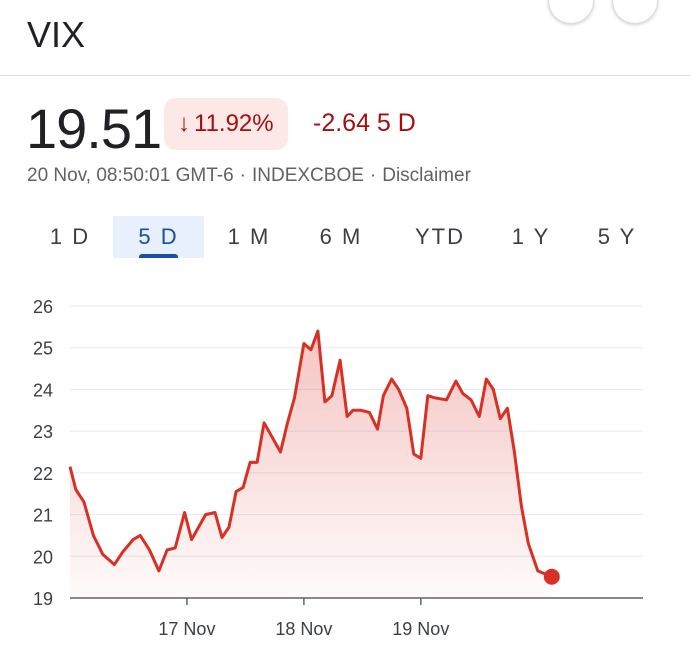 The width and height of the screenshot is (690, 670). What do you see at coordinates (249, 236) in the screenshot?
I see `tab-1m: 1 M` at bounding box center [249, 236].